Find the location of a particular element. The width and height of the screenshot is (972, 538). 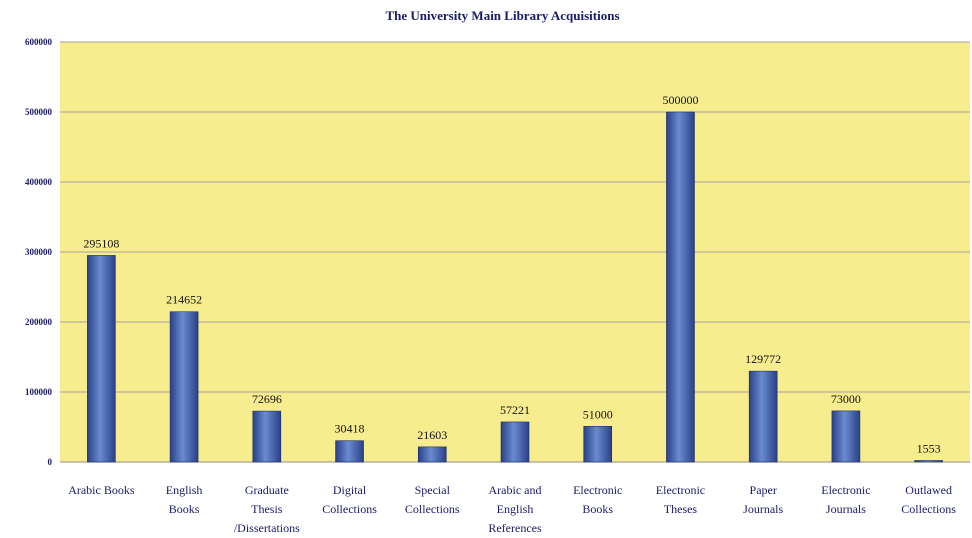

data-label: 295108 is located at coordinates (101, 243).